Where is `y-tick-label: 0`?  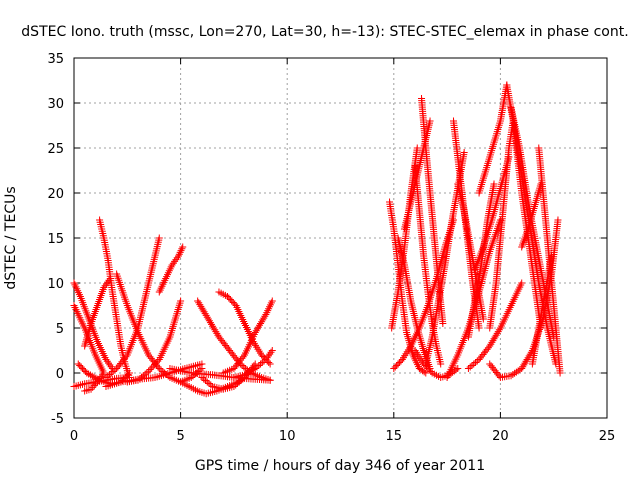
y-tick-label: 0 is located at coordinates (60, 374).